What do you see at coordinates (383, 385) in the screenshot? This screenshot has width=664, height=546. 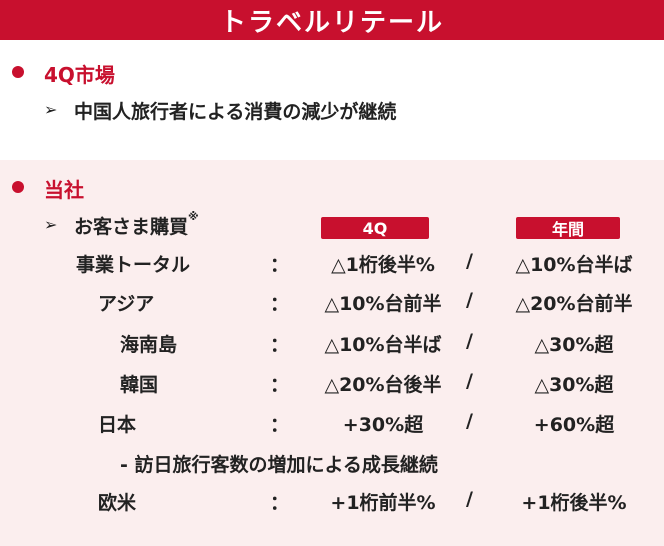 I see `row-value-4q: △20%台後半` at bounding box center [383, 385].